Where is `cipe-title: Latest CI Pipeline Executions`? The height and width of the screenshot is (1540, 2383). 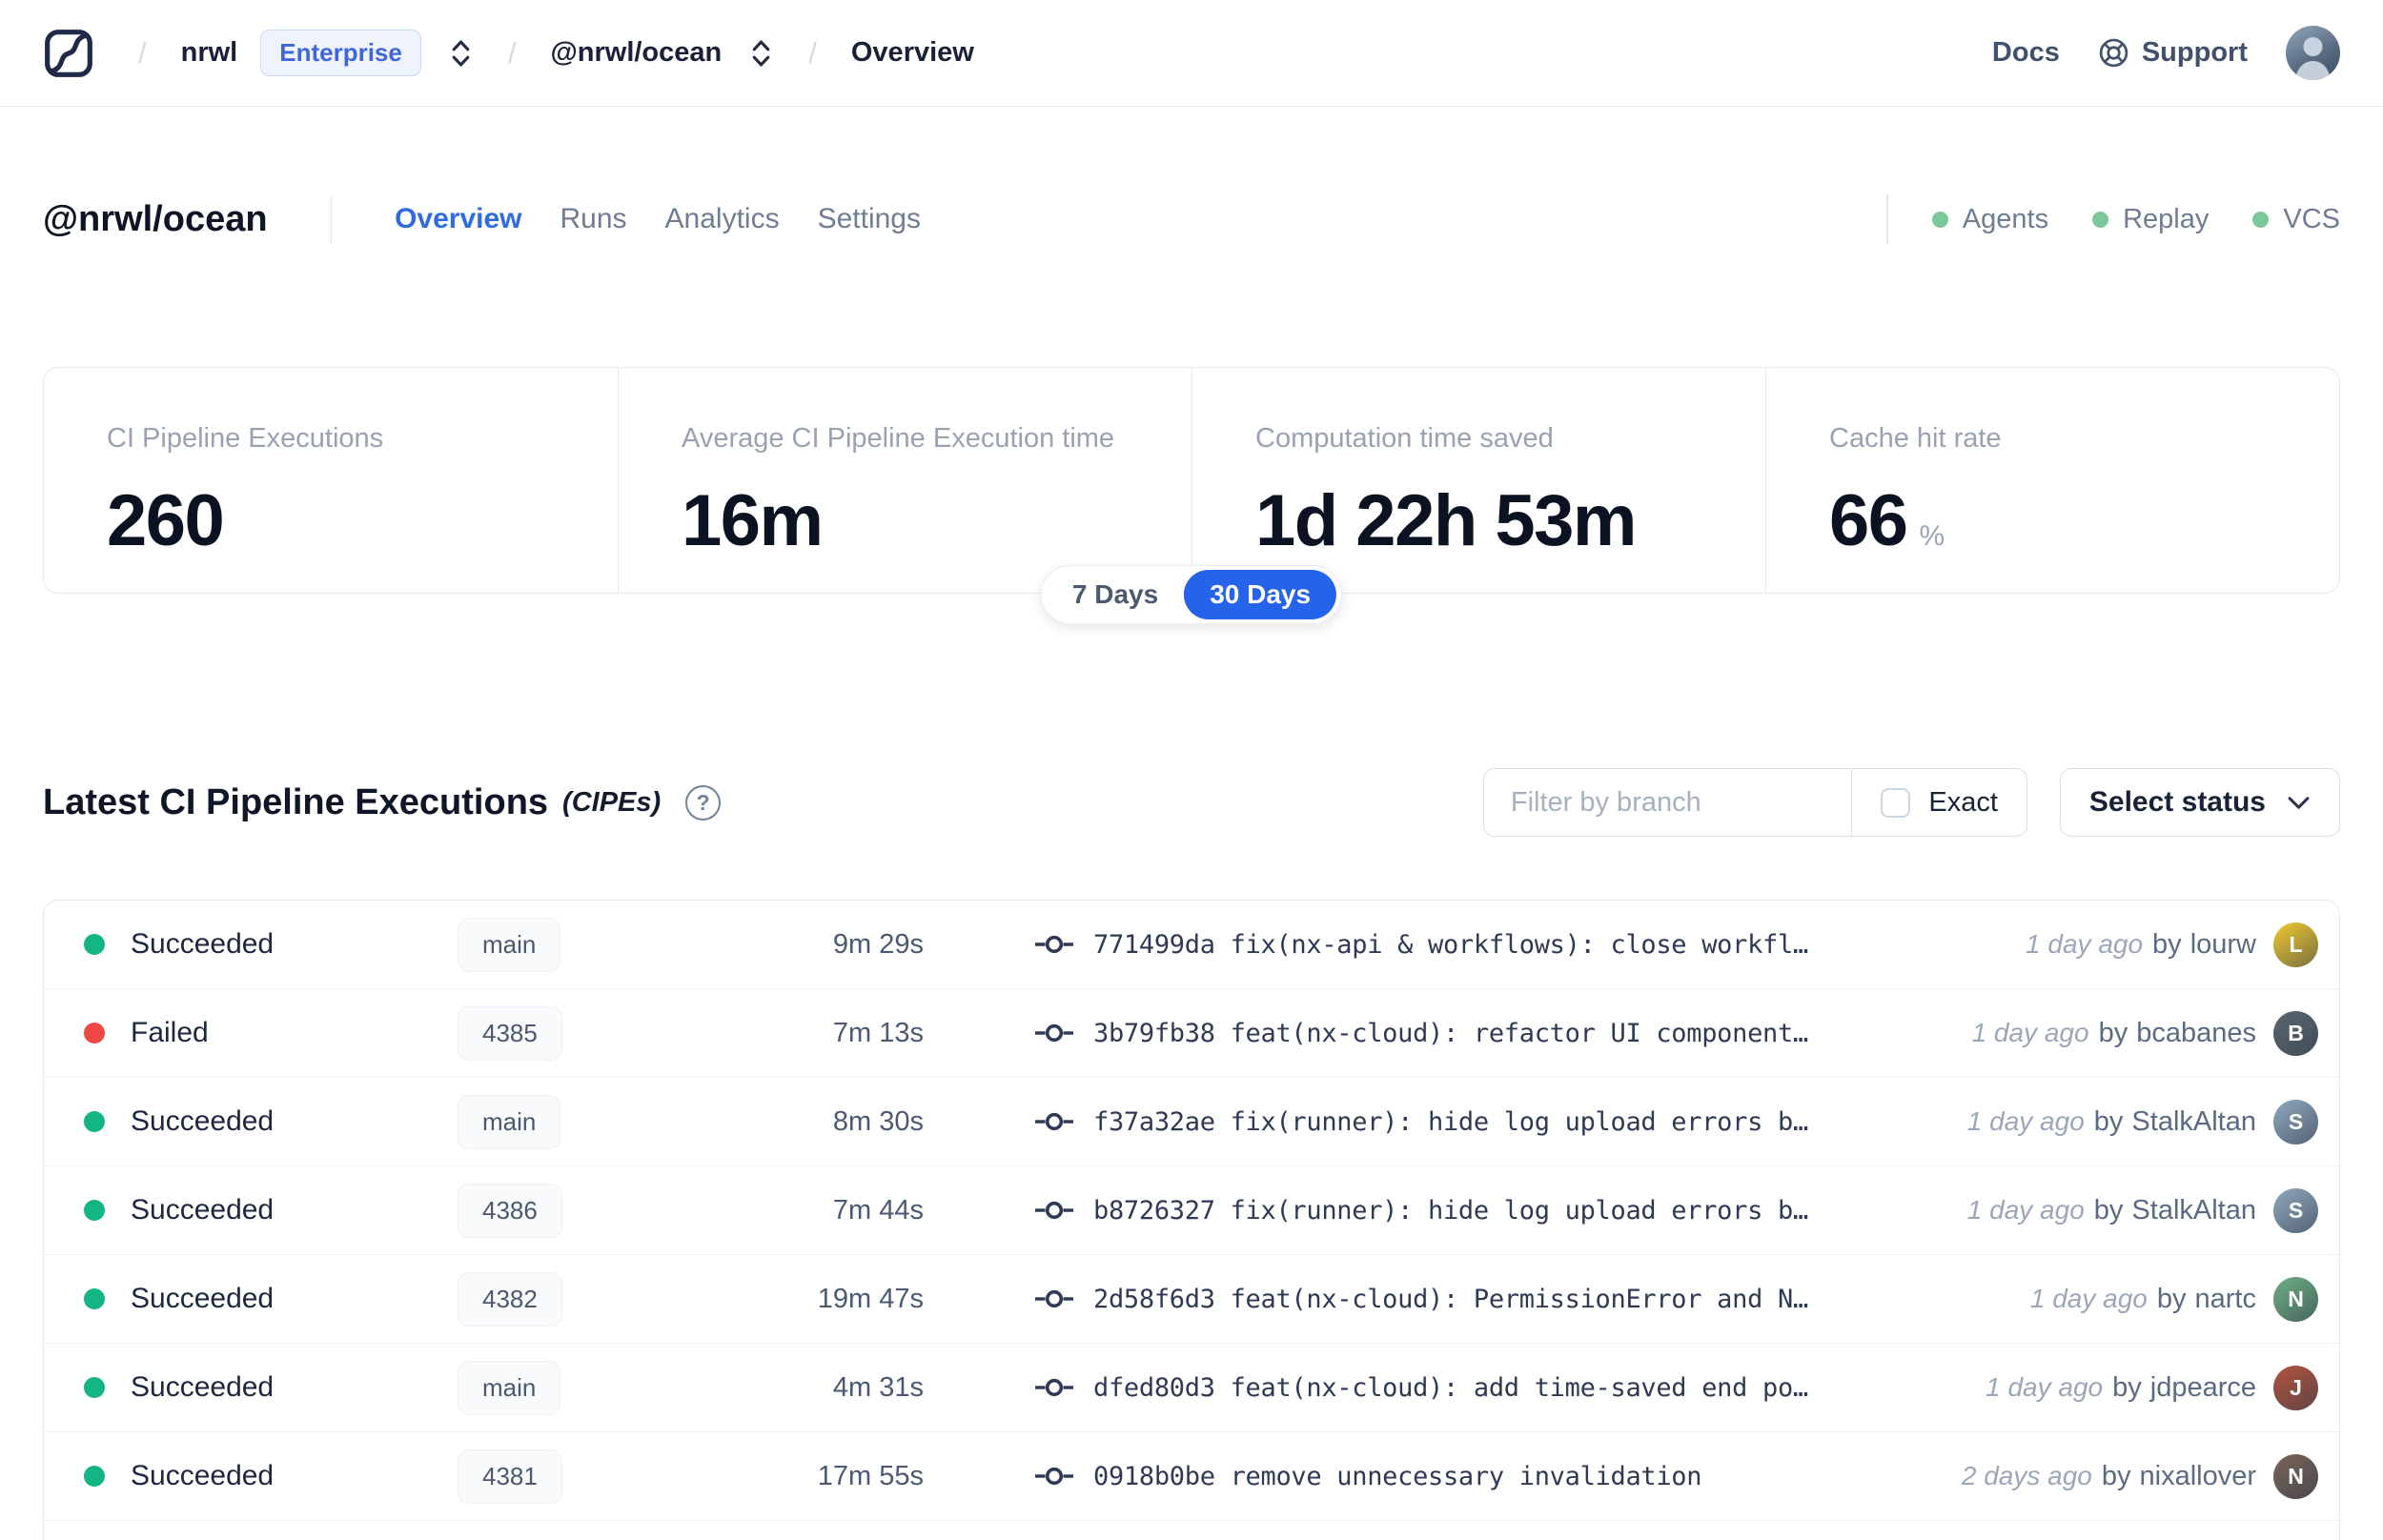
cipe-title: Latest CI Pipeline Executions is located at coordinates (296, 801).